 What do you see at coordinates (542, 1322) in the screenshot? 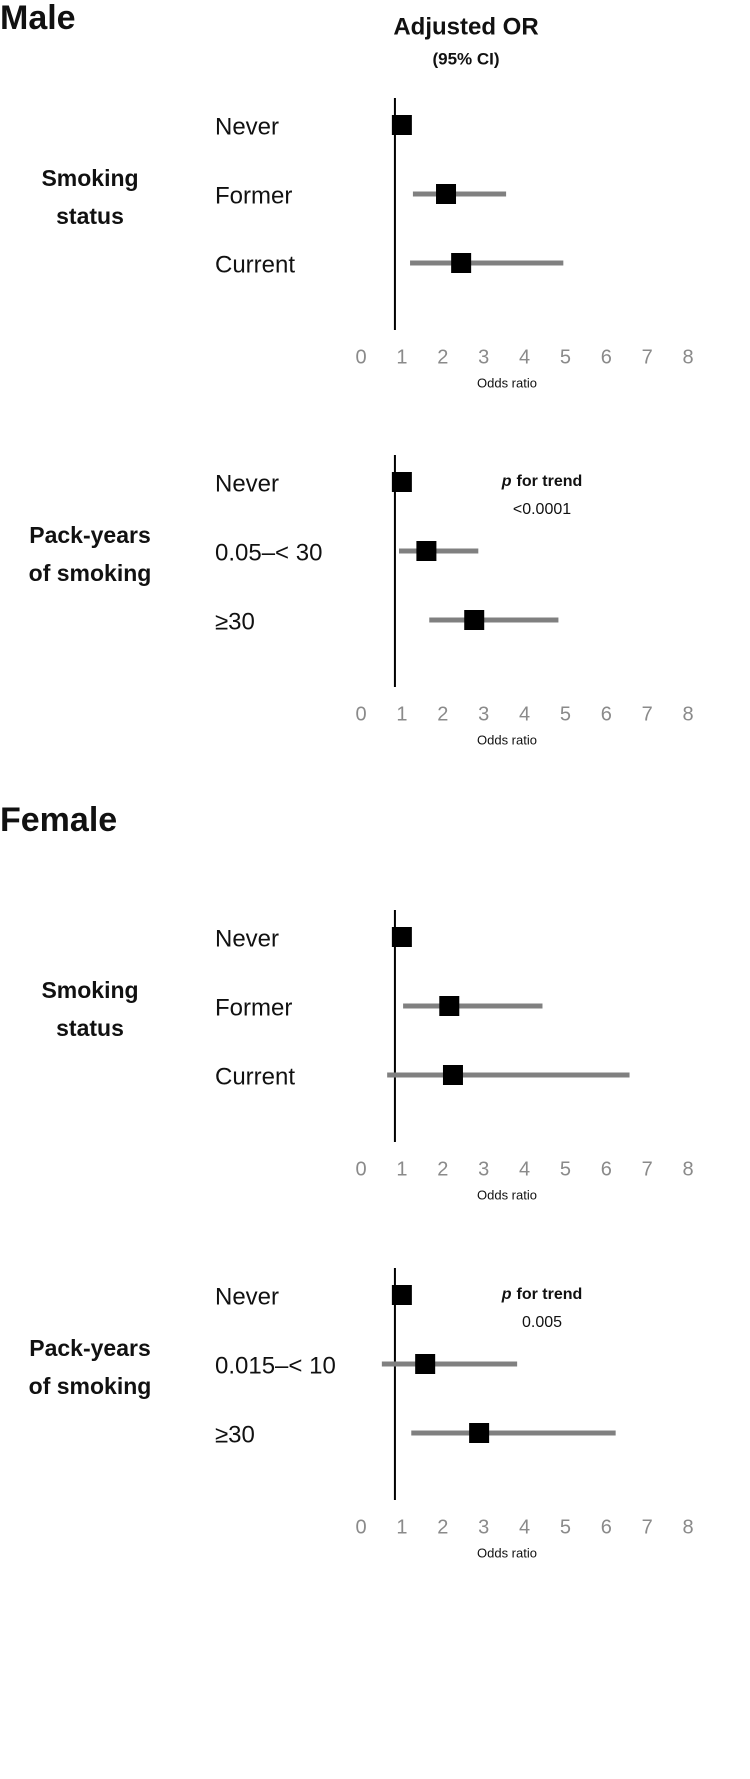
I see `annotation-value: 0.005` at bounding box center [542, 1322].